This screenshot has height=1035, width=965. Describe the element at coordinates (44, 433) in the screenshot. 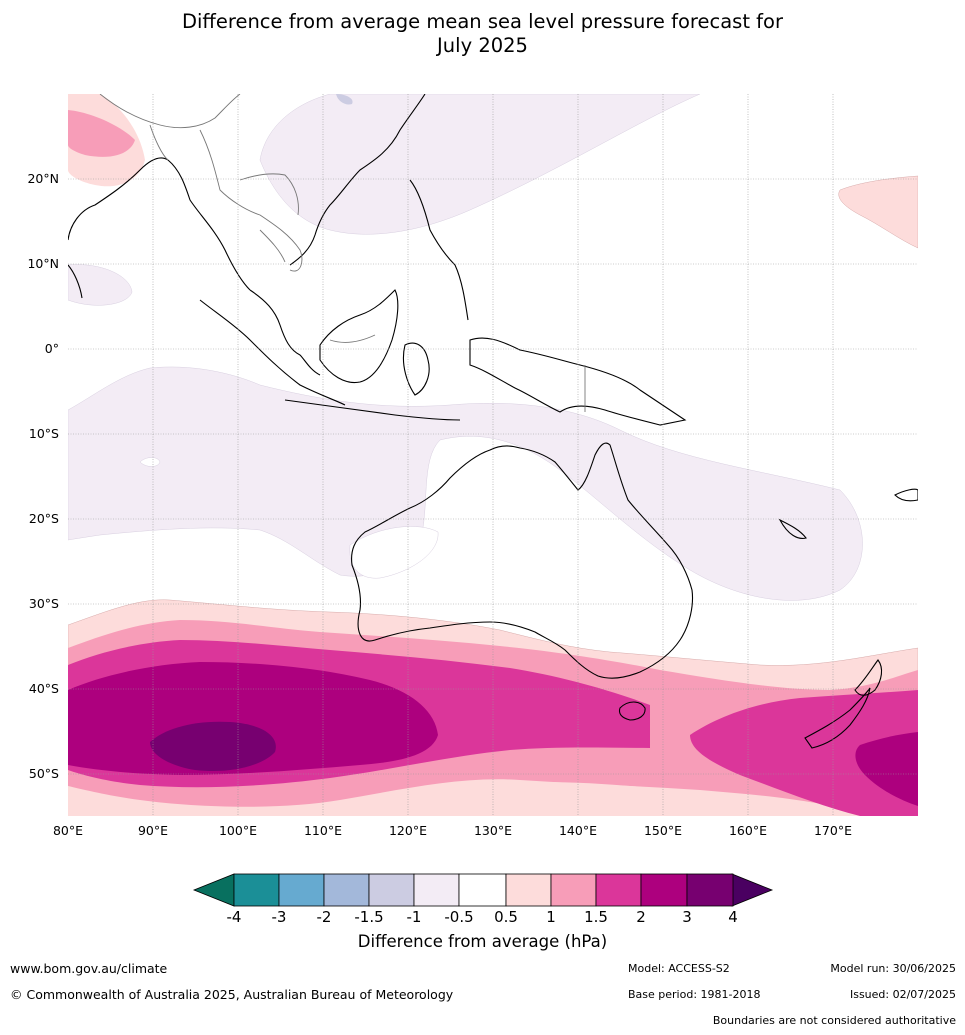

I see `lat-label: 10°S` at that location.